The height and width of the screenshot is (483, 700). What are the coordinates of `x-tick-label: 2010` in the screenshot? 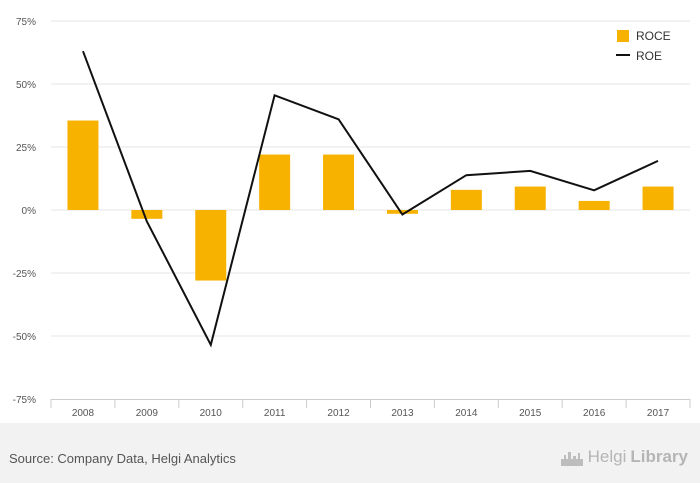 It's located at (211, 413).